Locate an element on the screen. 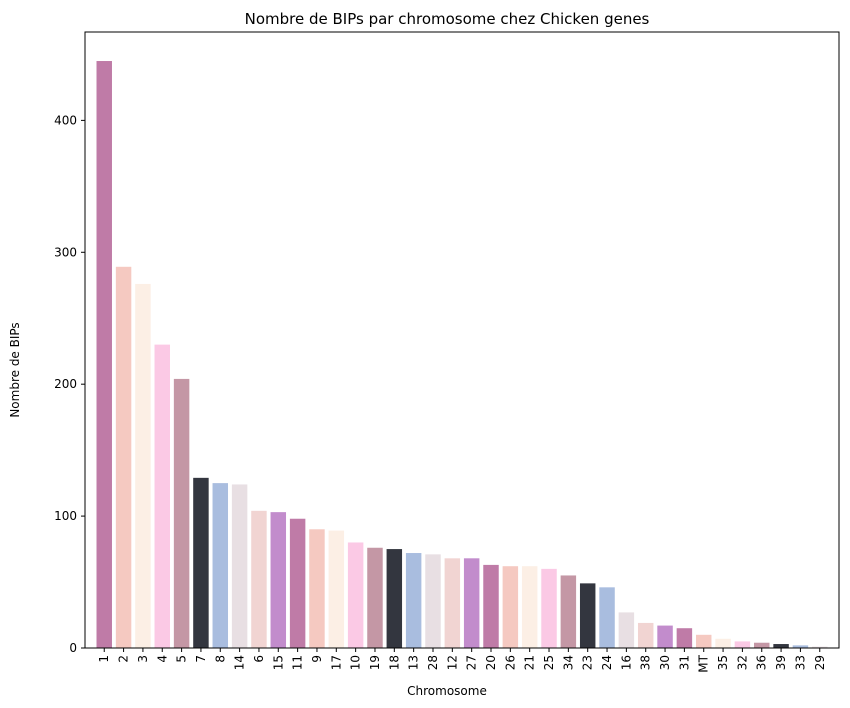  x-tick-label: 33 is located at coordinates (800, 662).